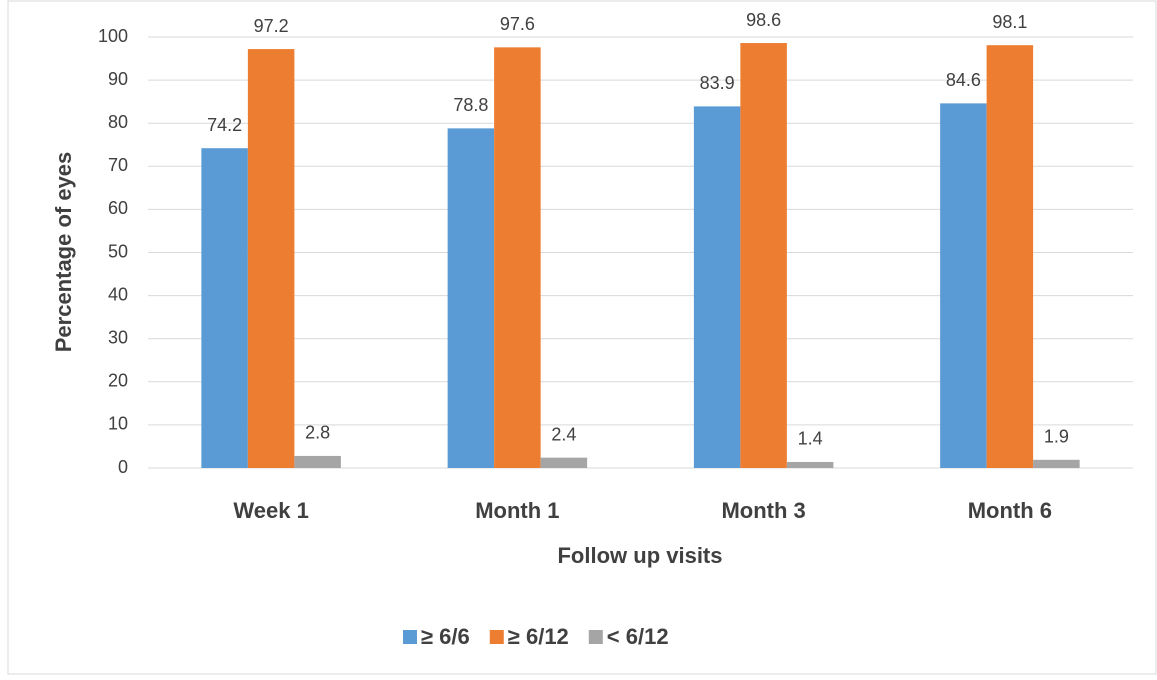 This screenshot has height=680, width=1157. I want to click on y-tick-label: 10, so click(118, 424).